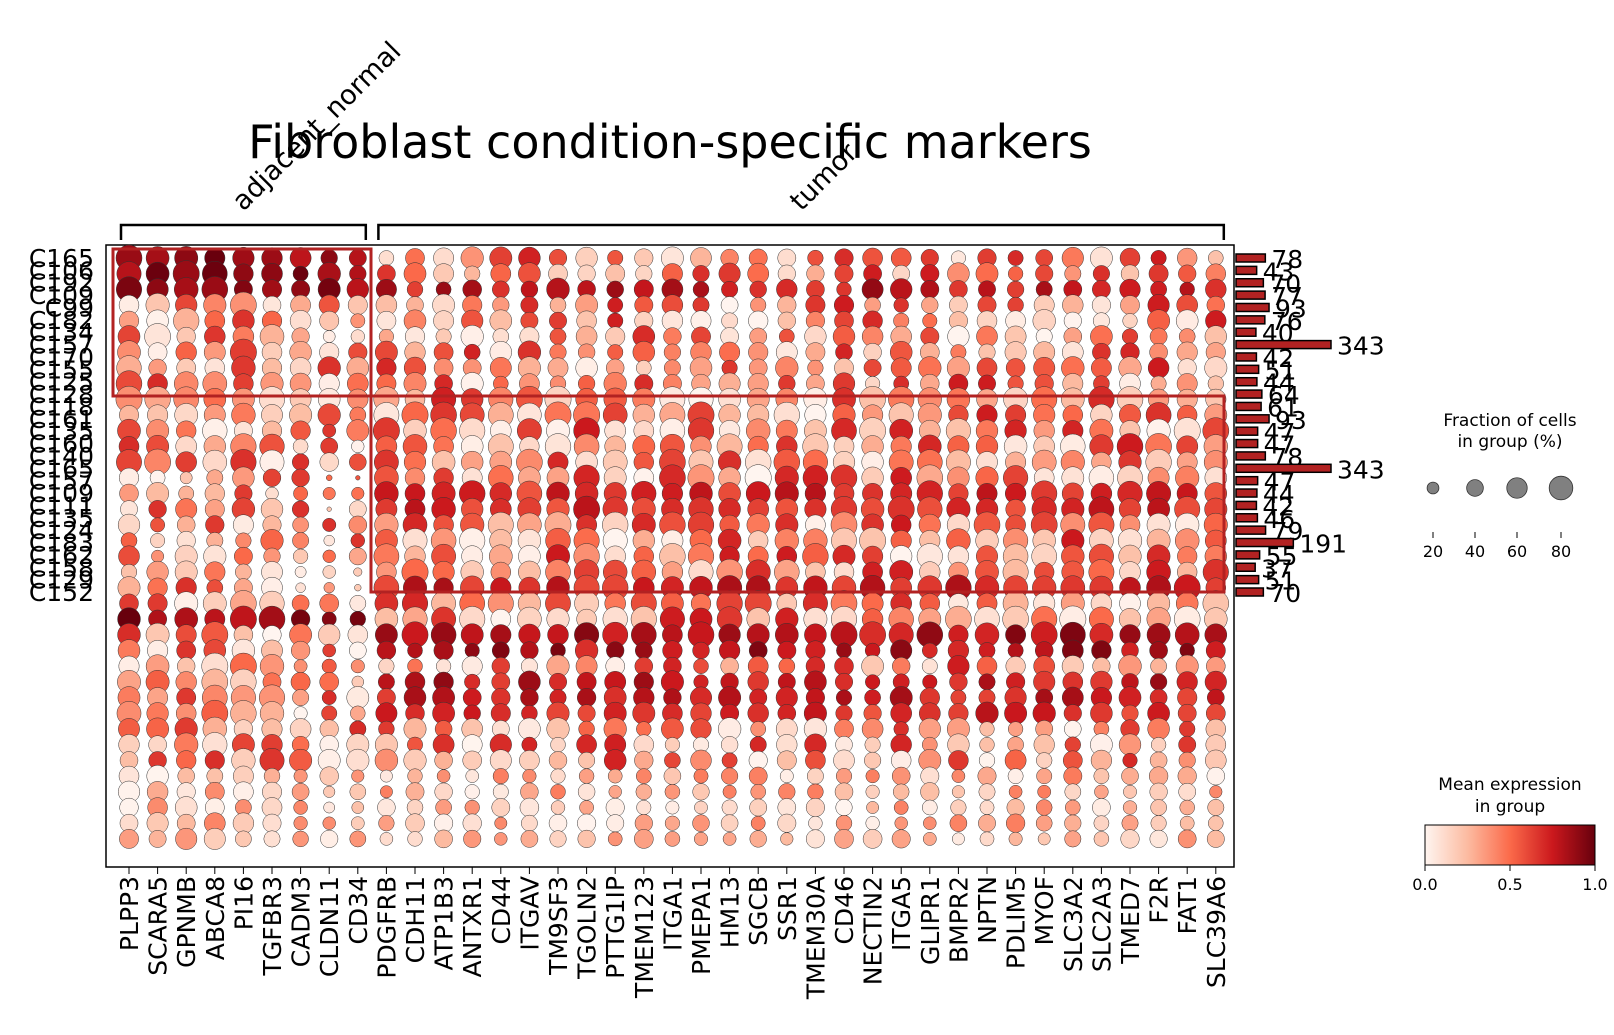  What do you see at coordinates (1475, 551) in the screenshot?
I see `size-legend-tick-label: 40` at bounding box center [1475, 551].